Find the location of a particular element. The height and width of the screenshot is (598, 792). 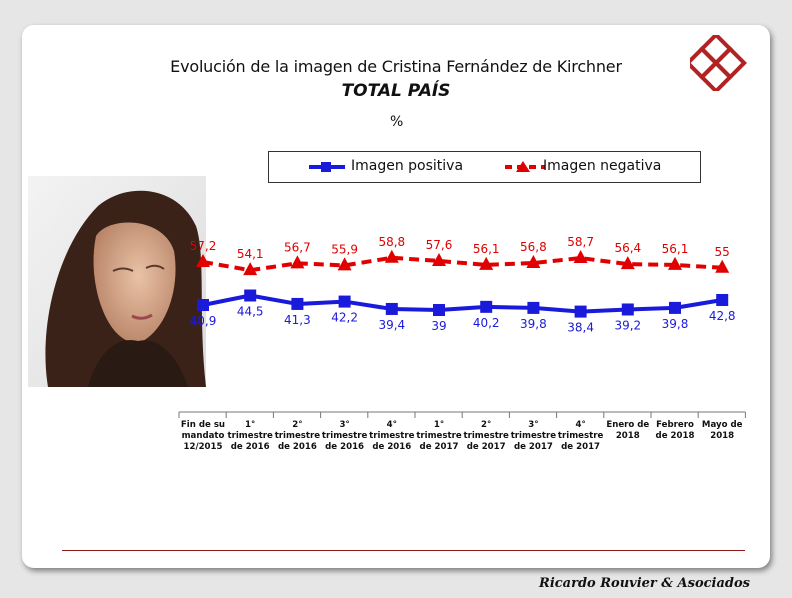

x-tick-label: 3° trimestre de 2017 is located at coordinates (533, 436).